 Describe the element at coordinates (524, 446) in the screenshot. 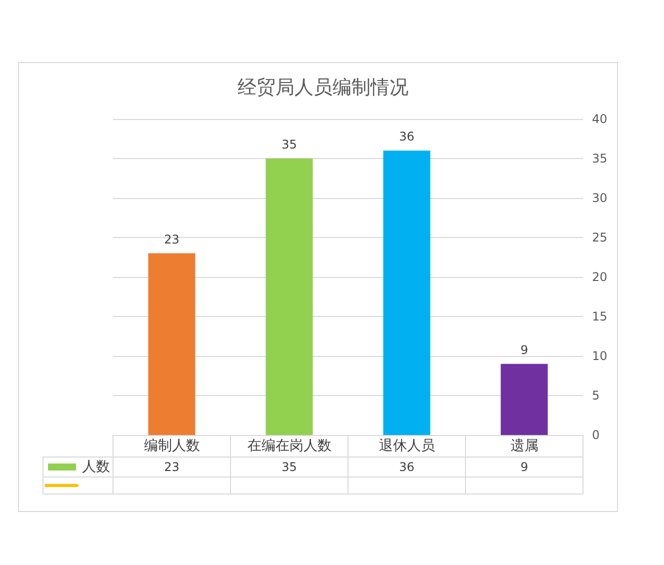

I see `x-tick-label: 遗属` at that location.